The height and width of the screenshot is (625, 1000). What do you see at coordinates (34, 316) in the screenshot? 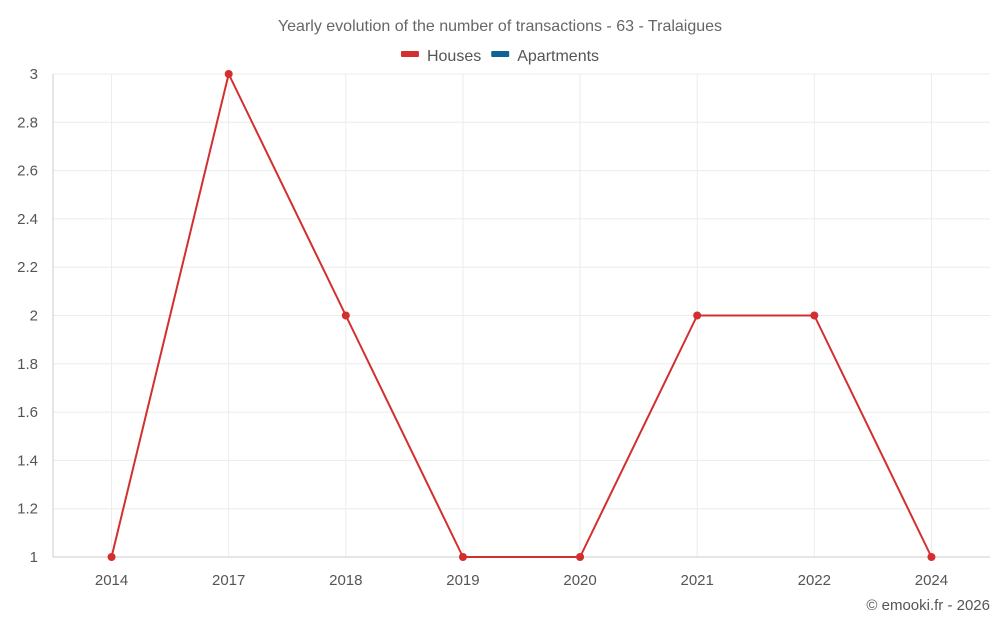
I see `y-tick-label: 2` at bounding box center [34, 316].